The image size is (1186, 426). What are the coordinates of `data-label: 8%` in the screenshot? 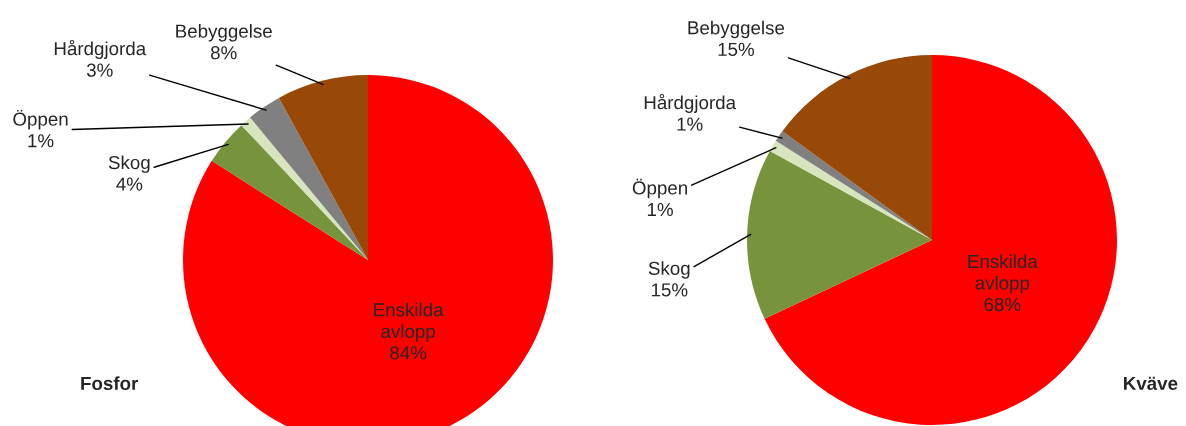 It's located at (223, 53).